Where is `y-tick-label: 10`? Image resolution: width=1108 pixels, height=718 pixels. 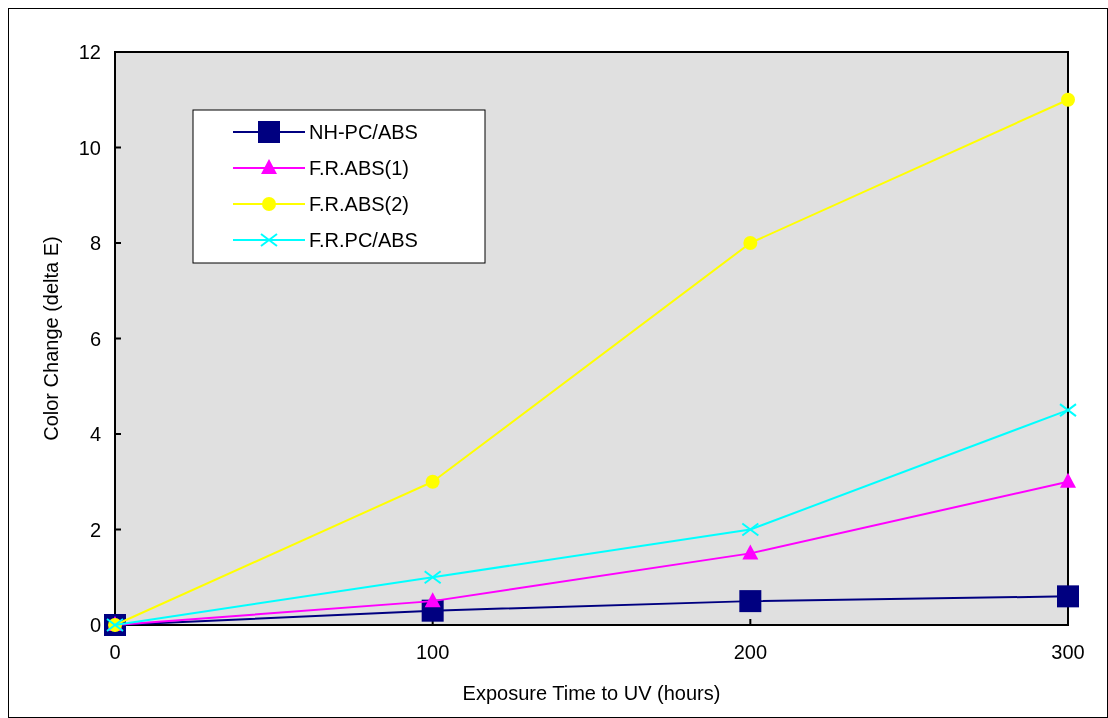 y-tick-label: 10 is located at coordinates (89, 147).